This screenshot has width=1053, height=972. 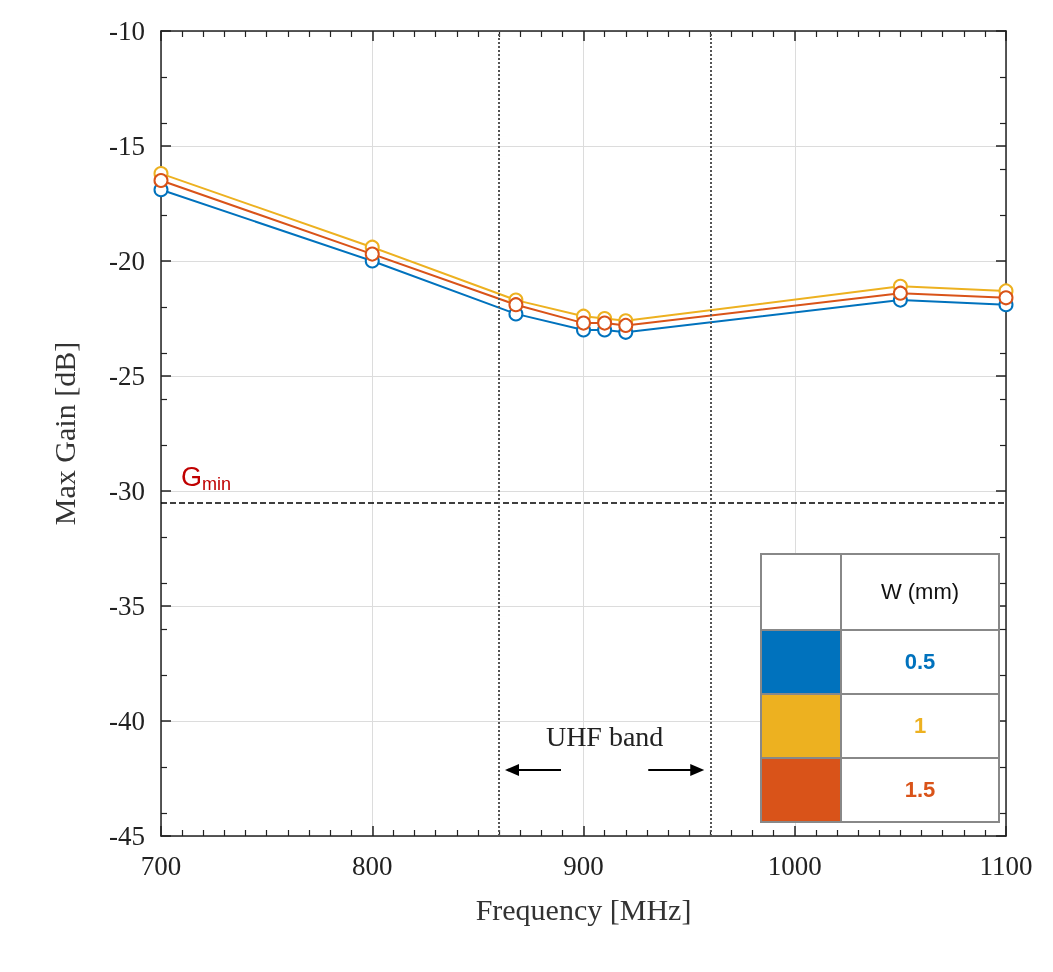 What do you see at coordinates (127, 376) in the screenshot?
I see `y-tick-label: -25` at bounding box center [127, 376].